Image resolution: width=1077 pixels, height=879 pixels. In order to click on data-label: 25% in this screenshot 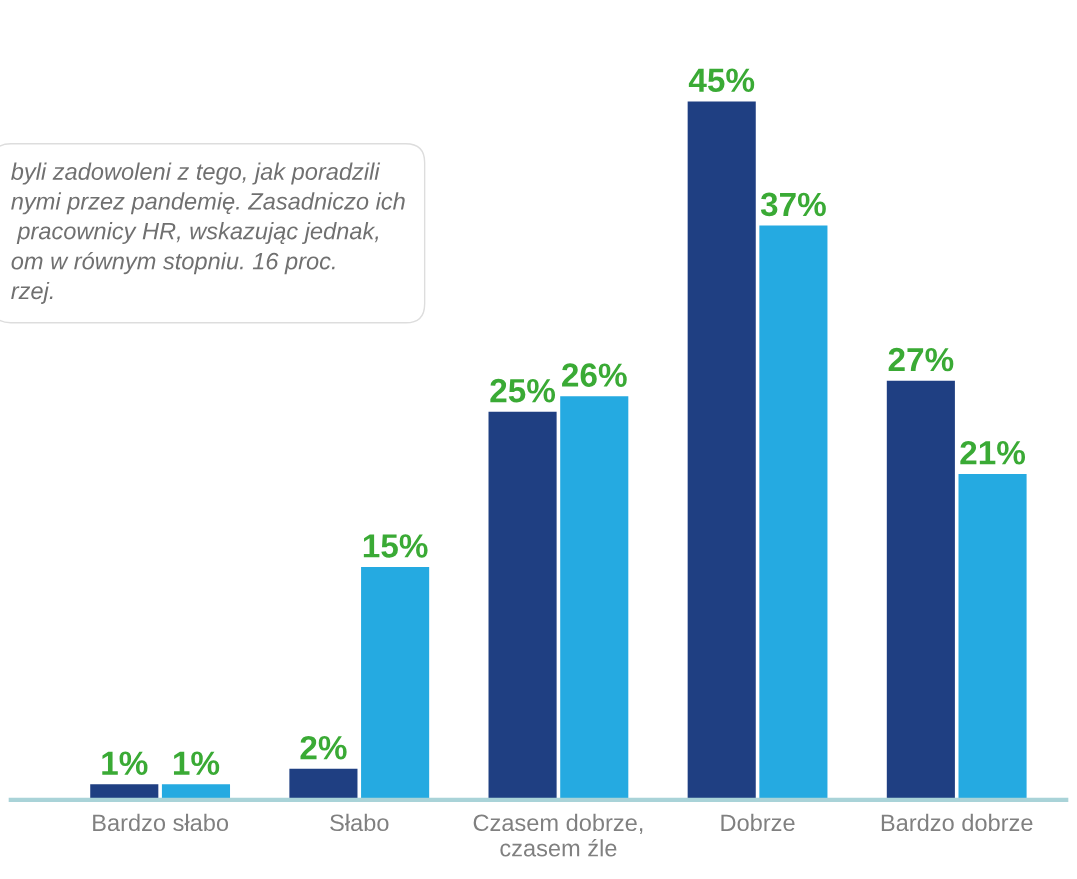, I will do `click(523, 390)`.